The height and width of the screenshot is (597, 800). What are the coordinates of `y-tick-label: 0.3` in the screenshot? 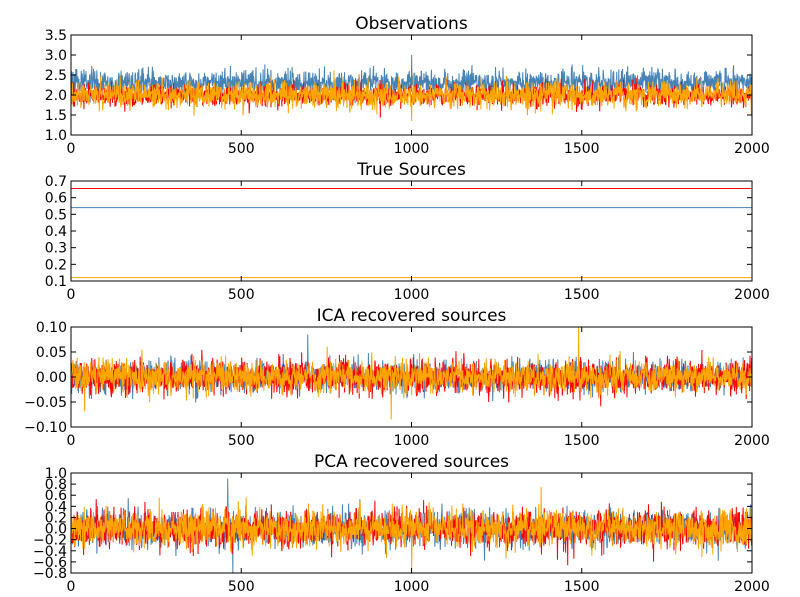 It's located at (56, 249).